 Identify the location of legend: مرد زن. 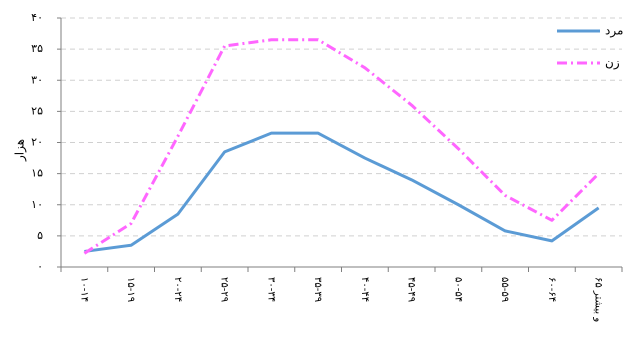
(590, 47).